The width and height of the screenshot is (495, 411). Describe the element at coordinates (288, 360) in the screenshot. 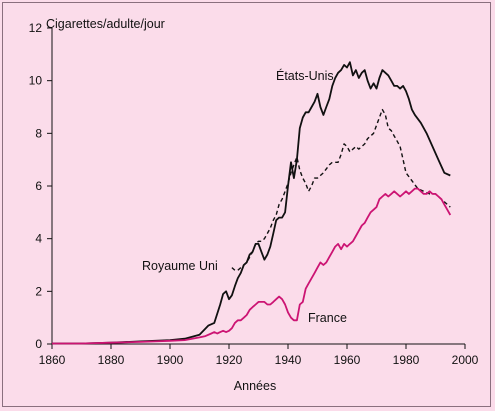

I see `x-tick-label: 1940` at that location.